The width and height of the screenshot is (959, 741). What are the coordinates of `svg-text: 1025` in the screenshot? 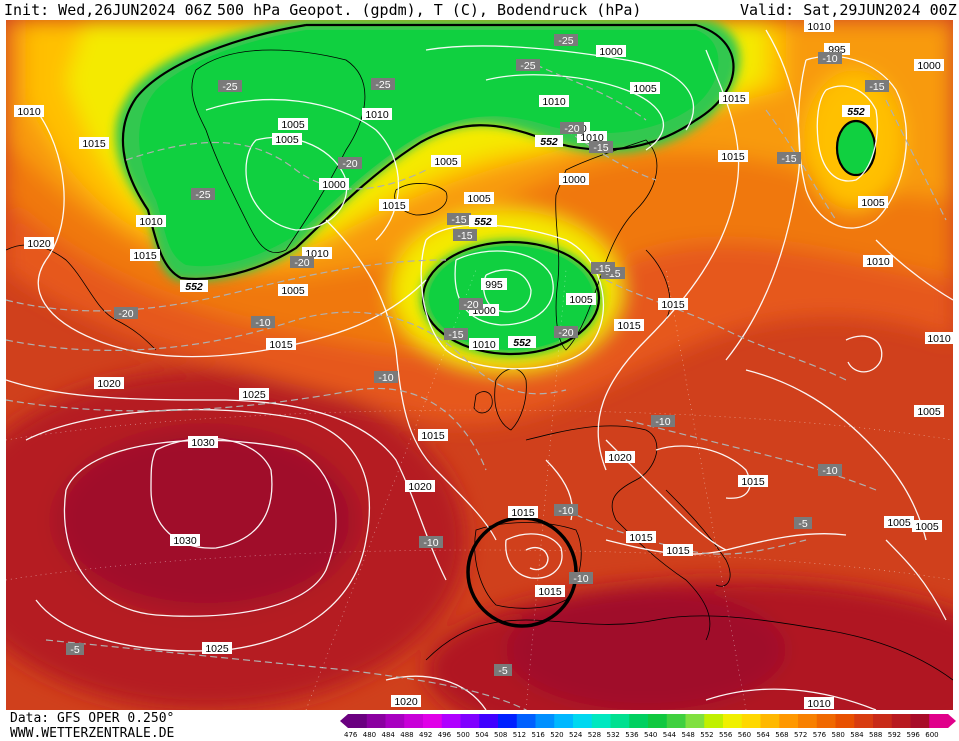 It's located at (217, 649).